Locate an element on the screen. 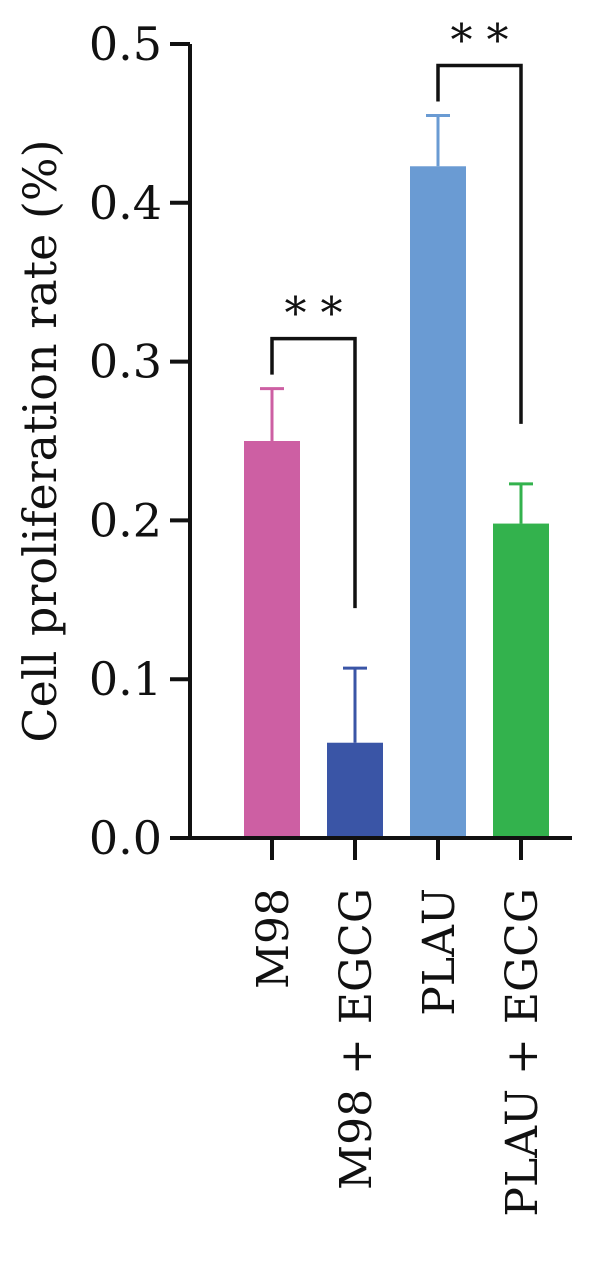 Image resolution: width=600 pixels, height=1268 pixels. y-tick-label-5: 0.5 is located at coordinates (125, 44).